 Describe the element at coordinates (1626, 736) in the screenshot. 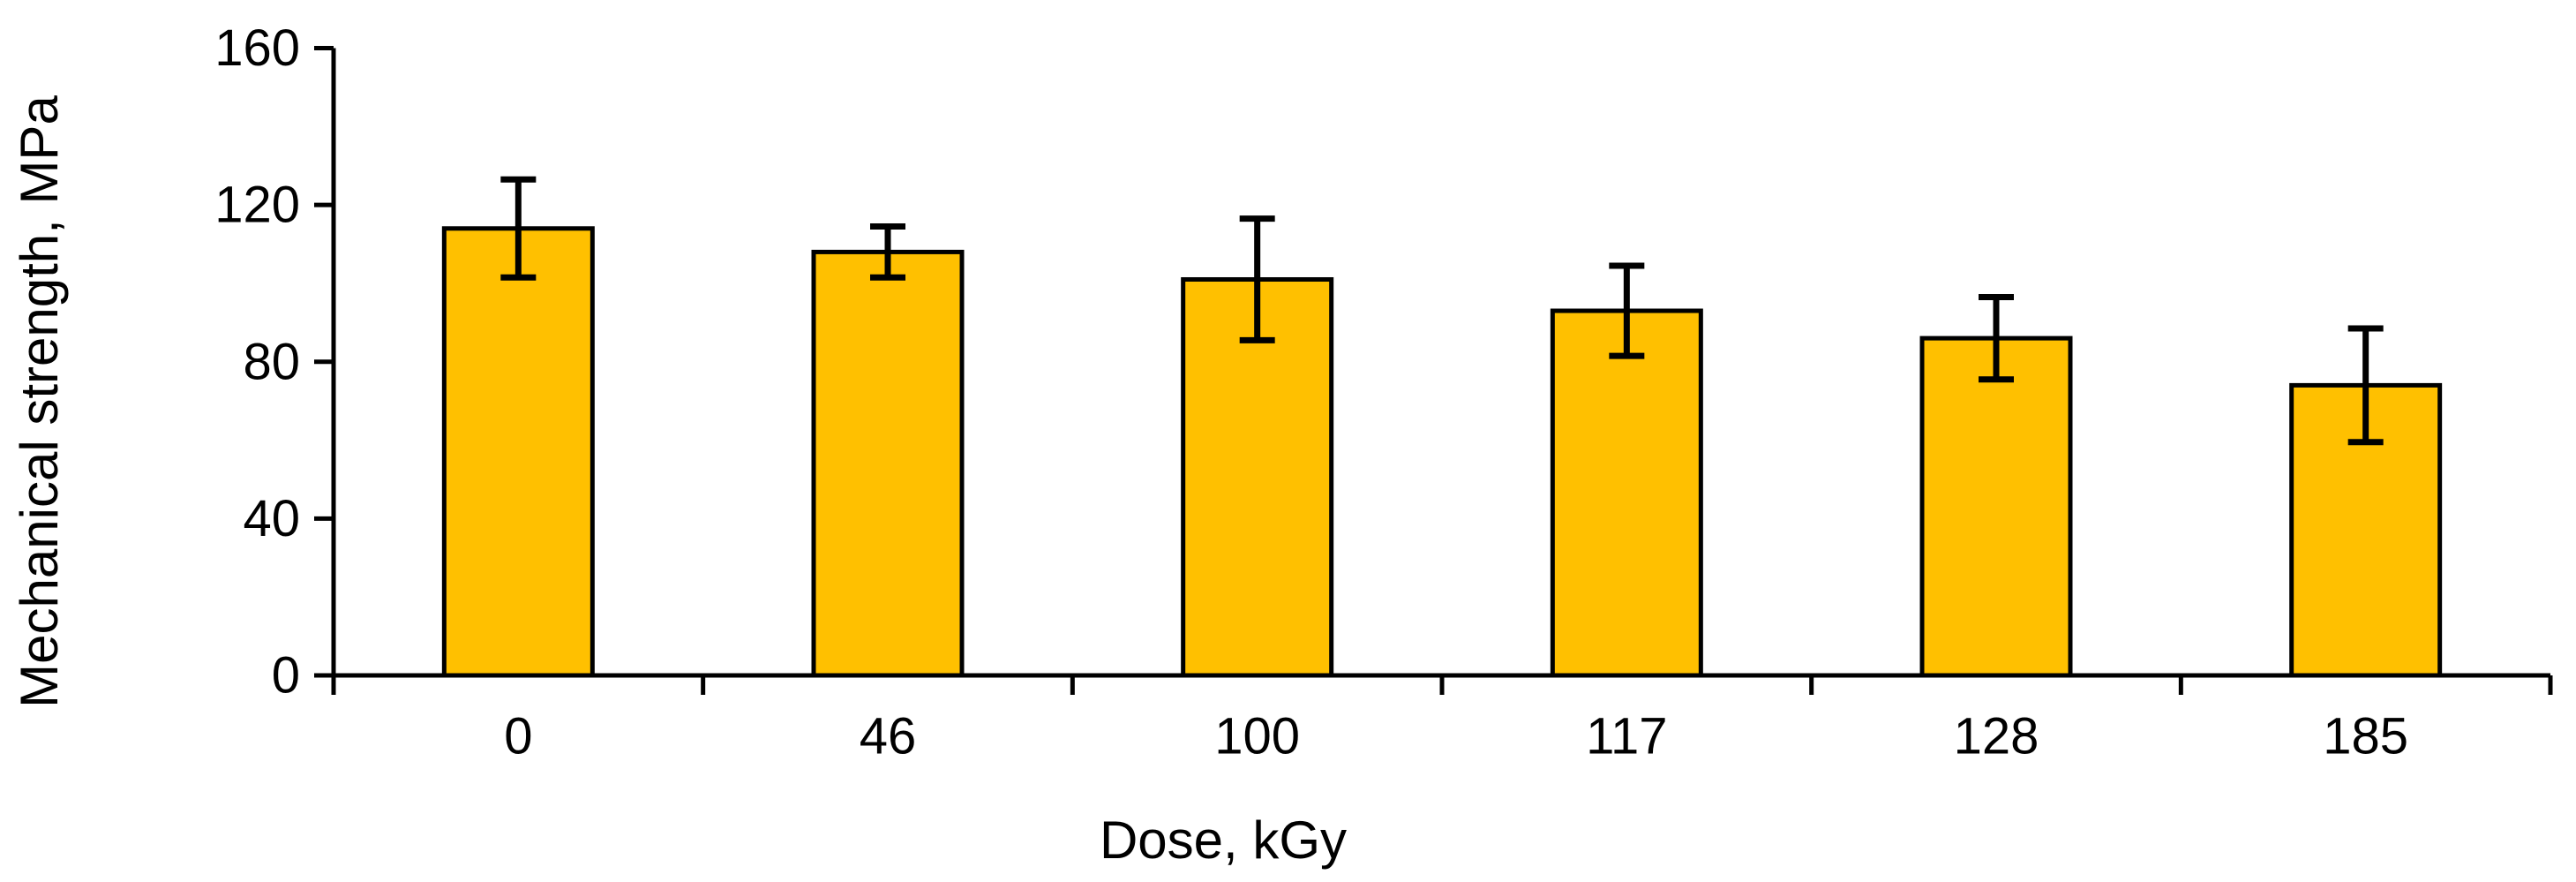

I see `x-tick-label: 117` at that location.